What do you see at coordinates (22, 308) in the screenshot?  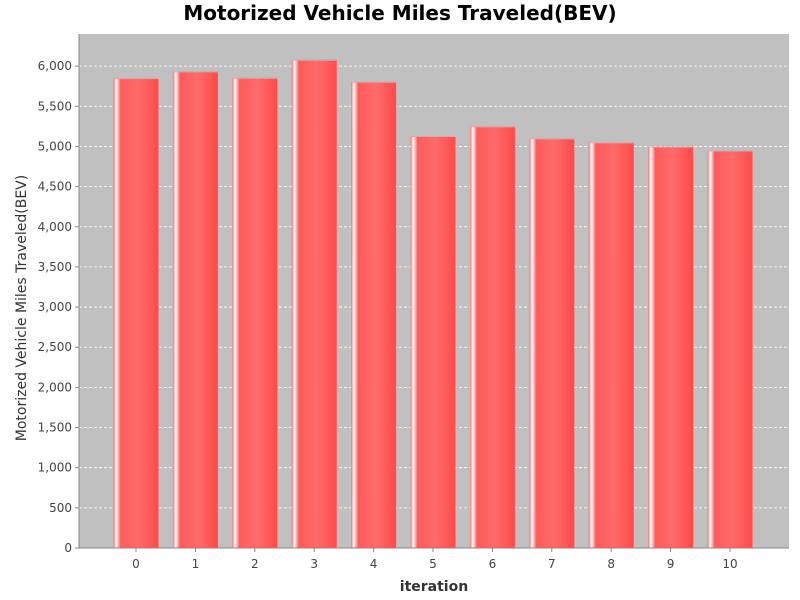 I see `y-axis-label: Motorized Vehicle Miles Traveled(BEV)` at bounding box center [22, 308].